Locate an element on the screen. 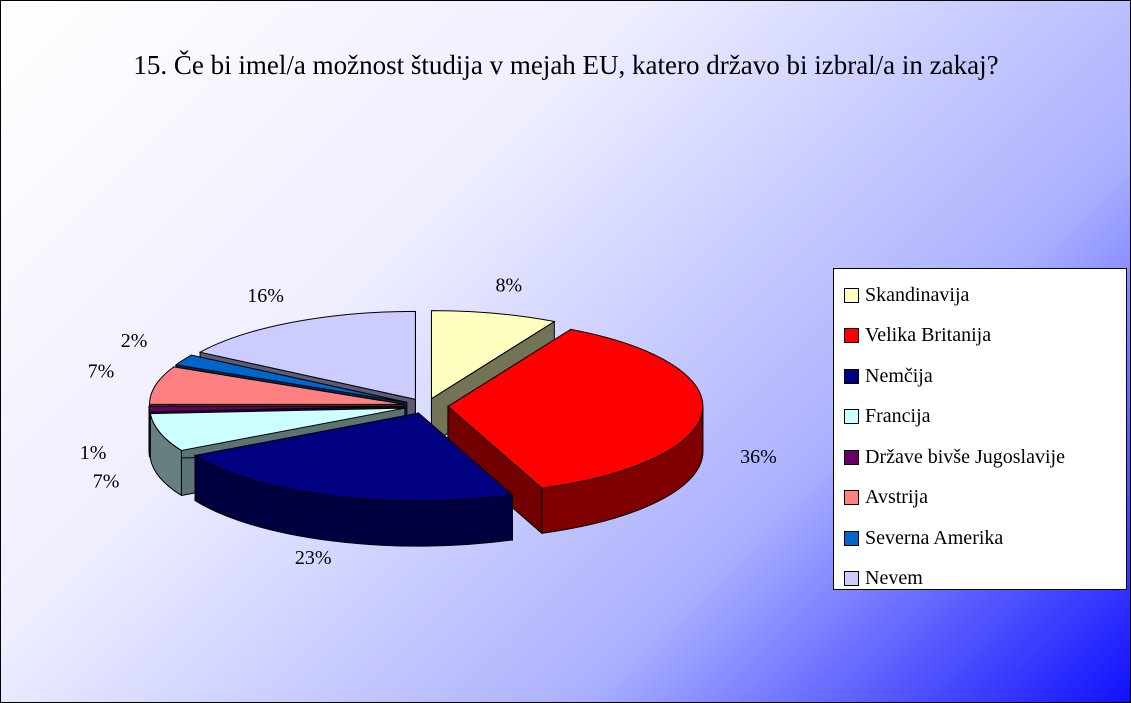 The width and height of the screenshot is (1131, 703). legend-label: Velika Britanija is located at coordinates (928, 335).